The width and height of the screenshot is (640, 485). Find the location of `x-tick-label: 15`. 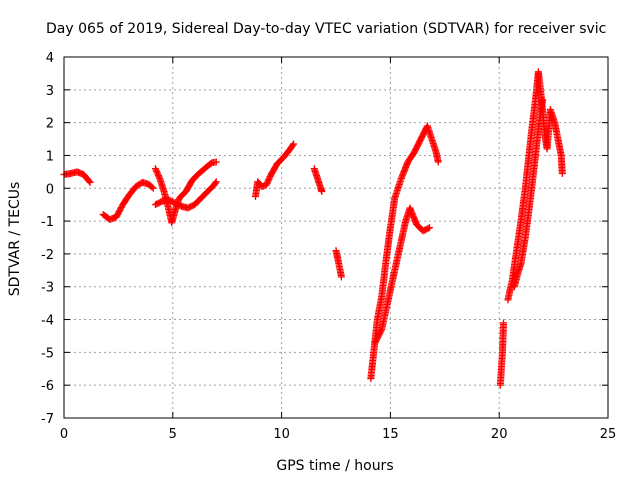

x-tick-label: 15 is located at coordinates (390, 434).